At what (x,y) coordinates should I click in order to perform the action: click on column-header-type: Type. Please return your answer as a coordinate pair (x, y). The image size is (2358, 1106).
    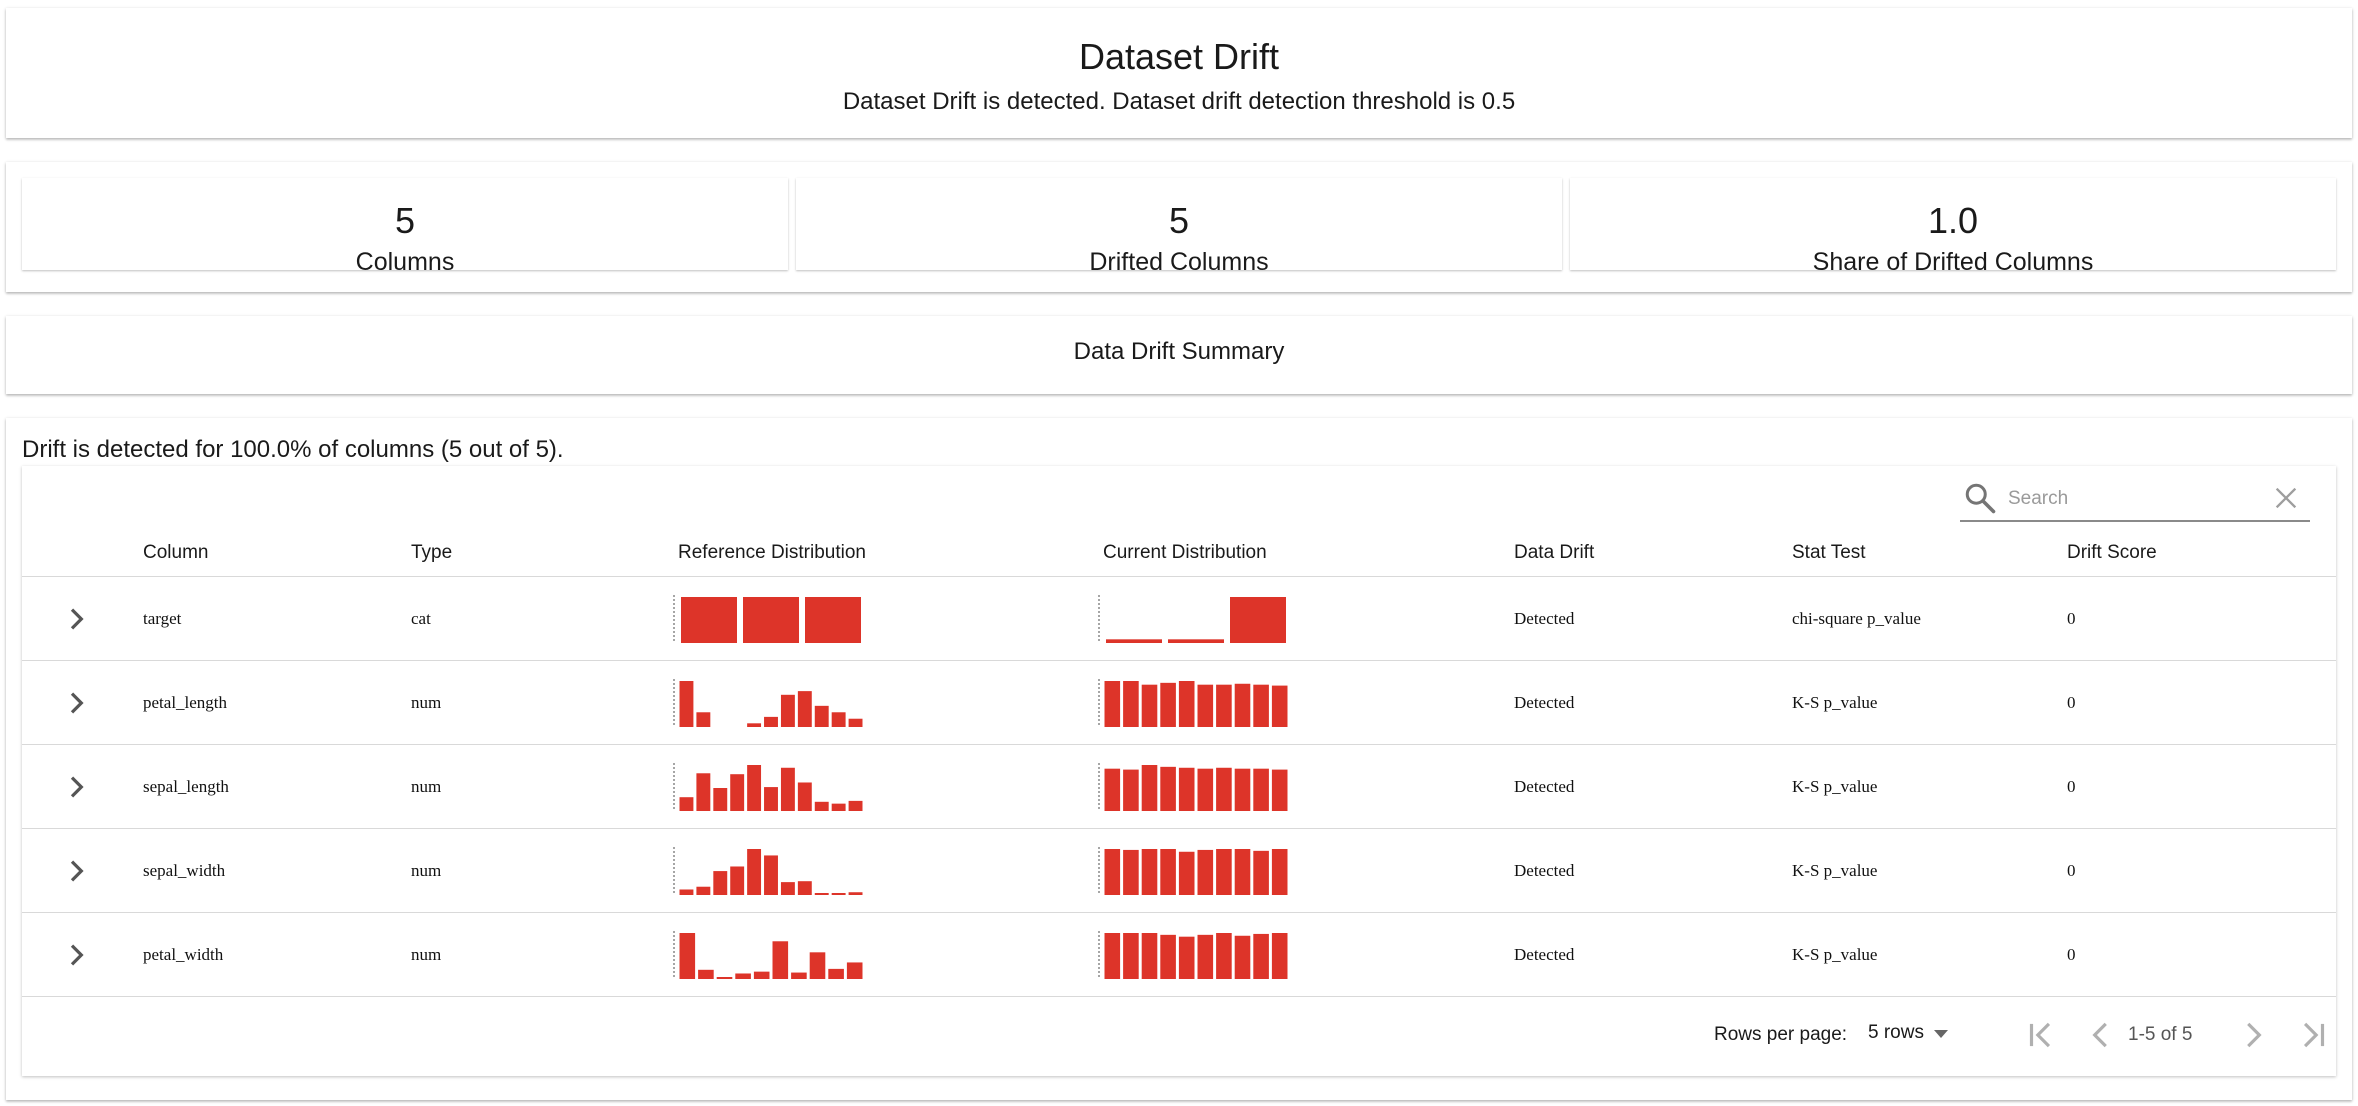
    Looking at the image, I should click on (432, 552).